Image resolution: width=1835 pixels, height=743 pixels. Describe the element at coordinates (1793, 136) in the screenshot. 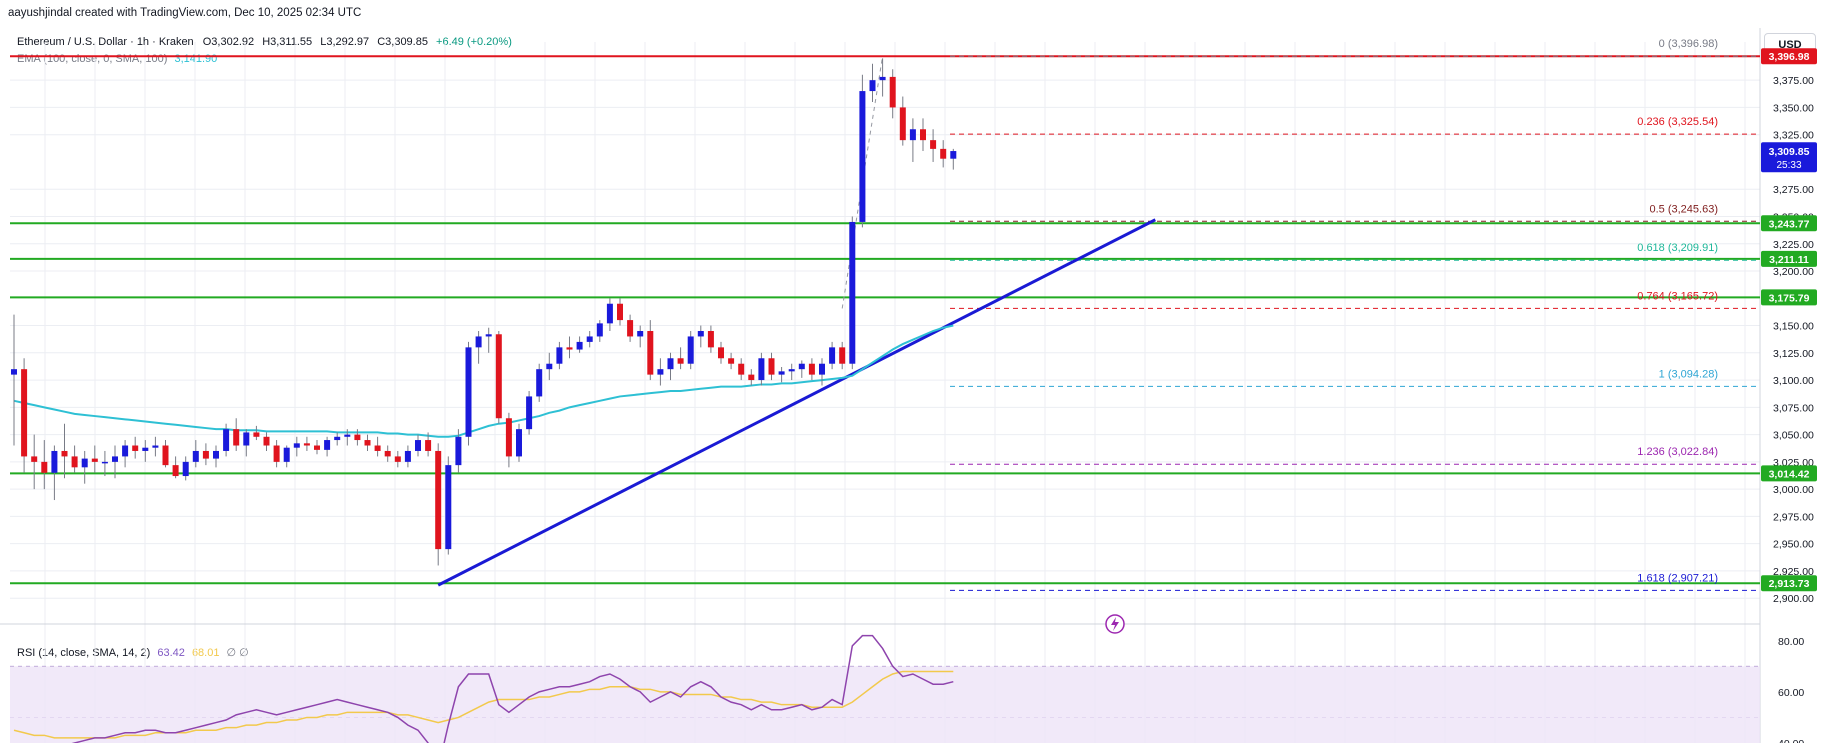

I see `price-tick-label: 3,325.00` at that location.